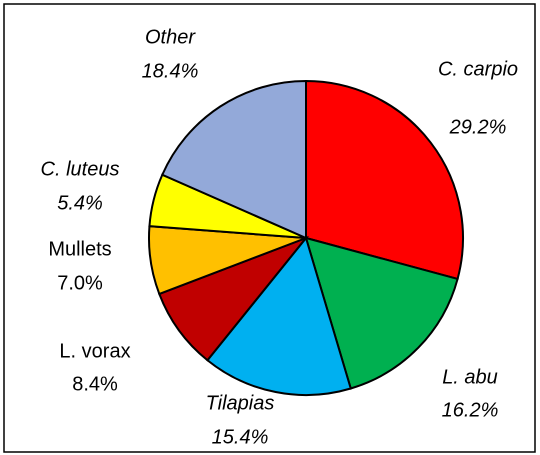  What do you see at coordinates (170, 71) in the screenshot?
I see `slice-value-label: 18.4%` at bounding box center [170, 71].